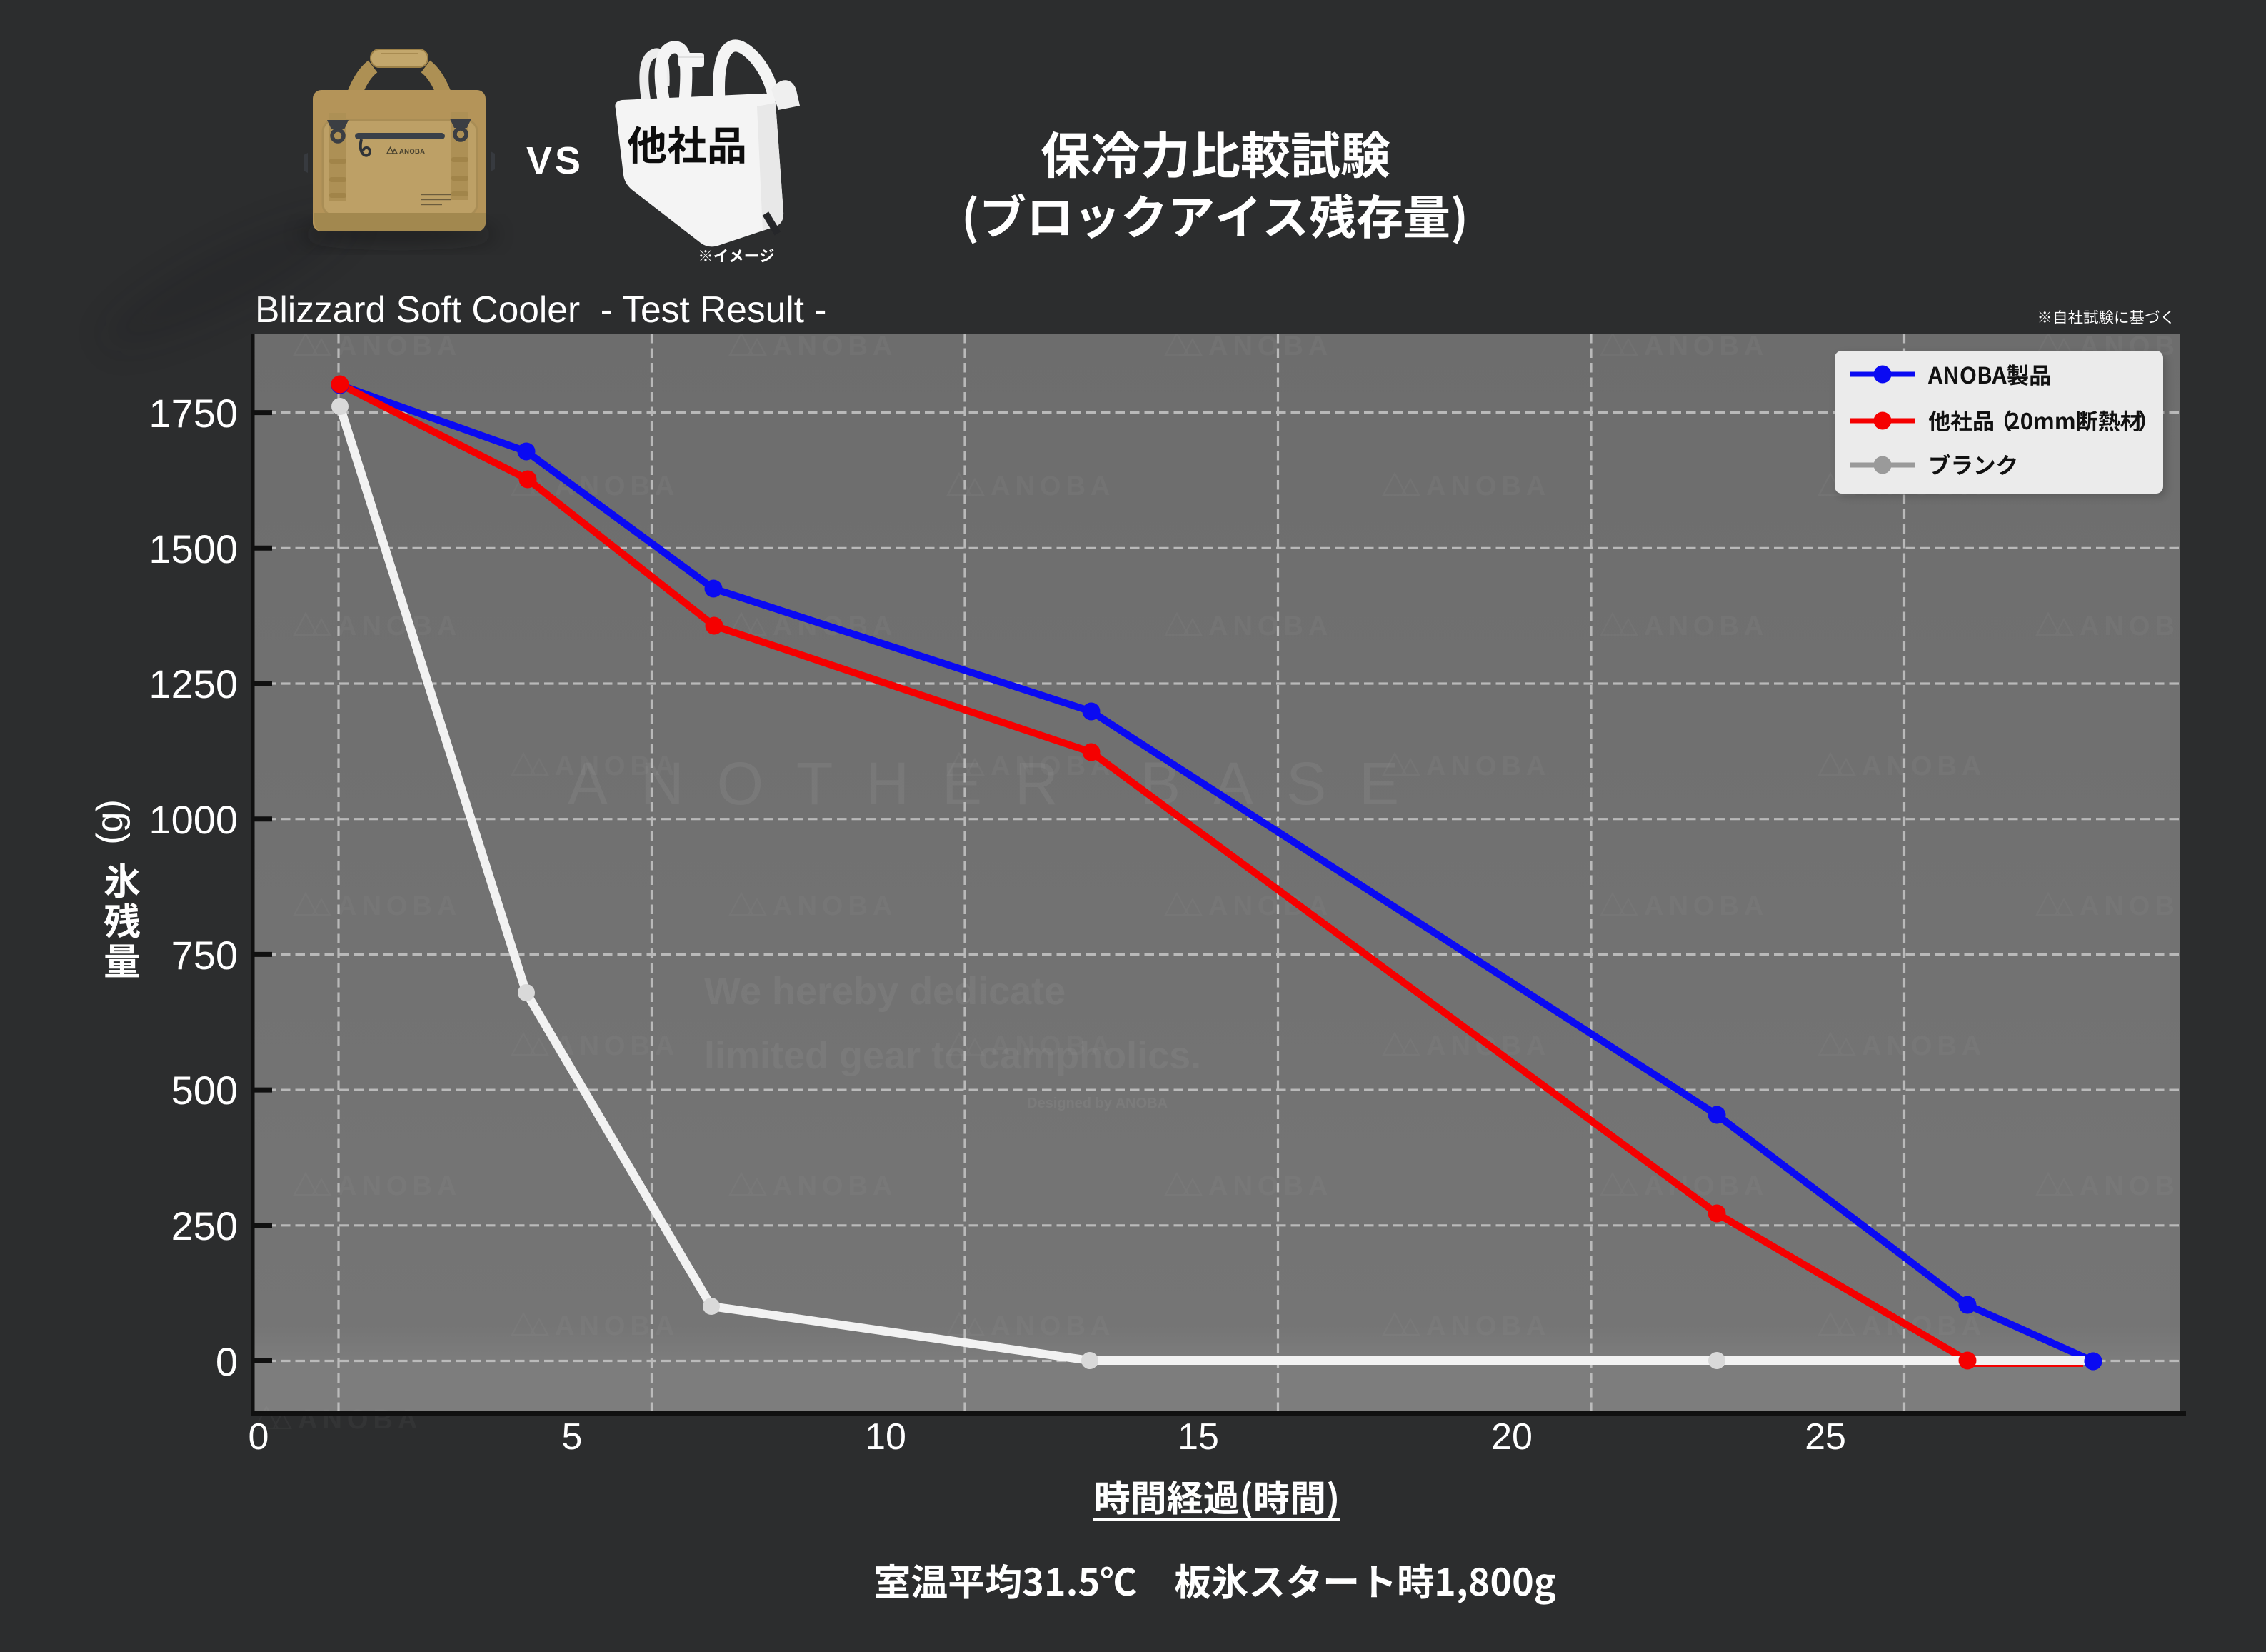 The image size is (2266, 1652). Describe the element at coordinates (204, 1225) in the screenshot. I see `svg-text: 250` at that location.